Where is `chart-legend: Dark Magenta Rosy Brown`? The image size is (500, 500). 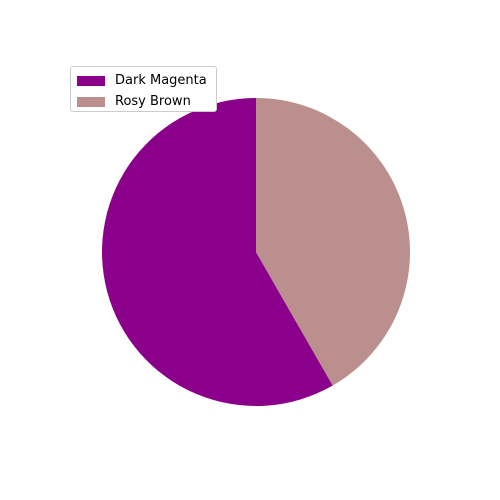 chart-legend: Dark Magenta Rosy Brown is located at coordinates (143, 89).